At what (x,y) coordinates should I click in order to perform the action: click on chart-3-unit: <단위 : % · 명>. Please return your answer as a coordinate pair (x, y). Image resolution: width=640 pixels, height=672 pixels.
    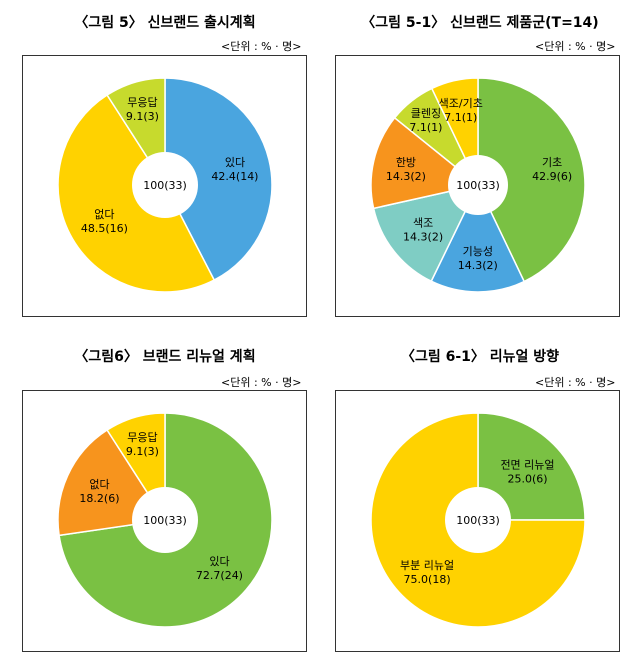
    Looking at the image, I should click on (261, 382).